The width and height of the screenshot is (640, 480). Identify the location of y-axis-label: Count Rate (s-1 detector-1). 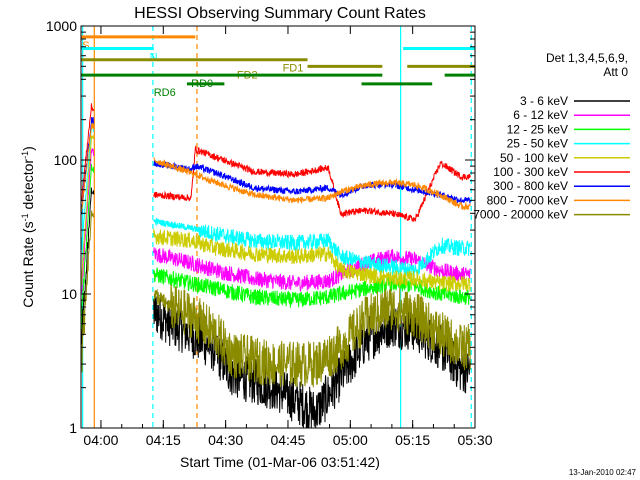
(28, 227).